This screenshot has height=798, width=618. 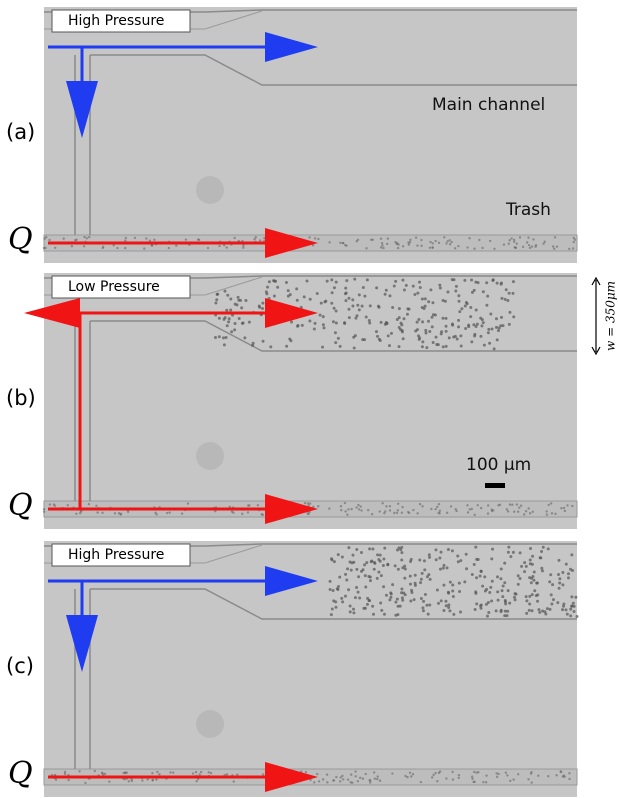 I want to click on droplet-spot, so click(x=210, y=456).